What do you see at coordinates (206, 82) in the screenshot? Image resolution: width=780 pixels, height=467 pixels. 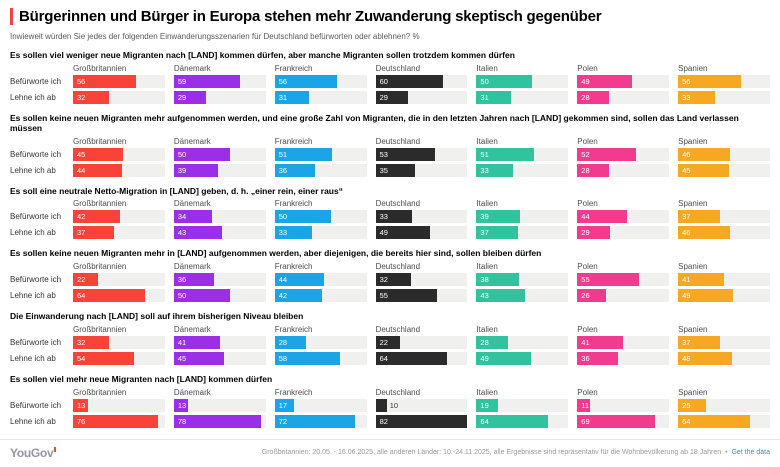 I see `value-bar: 59` at bounding box center [206, 82].